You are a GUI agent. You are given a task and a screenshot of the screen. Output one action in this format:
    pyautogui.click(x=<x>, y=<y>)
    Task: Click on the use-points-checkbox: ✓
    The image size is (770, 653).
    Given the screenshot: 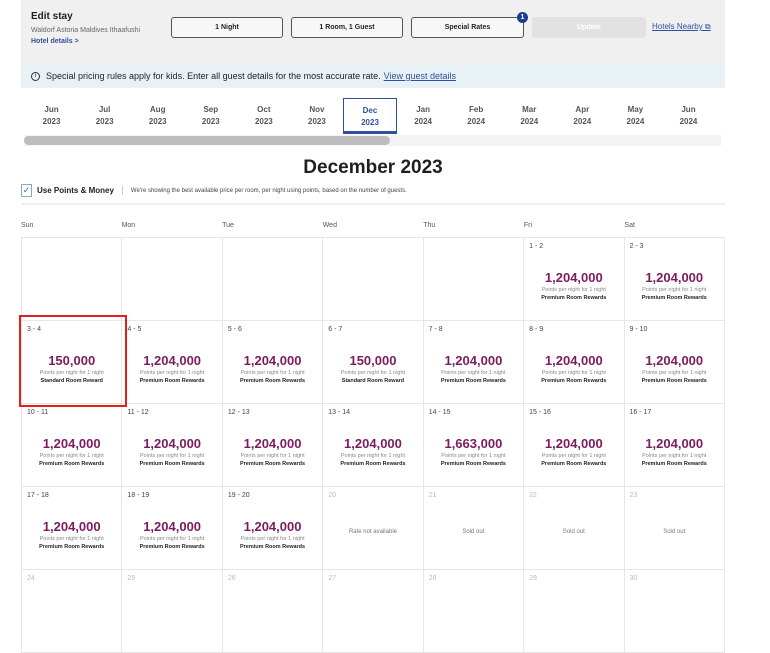 What is the action you would take?
    pyautogui.click(x=26, y=190)
    